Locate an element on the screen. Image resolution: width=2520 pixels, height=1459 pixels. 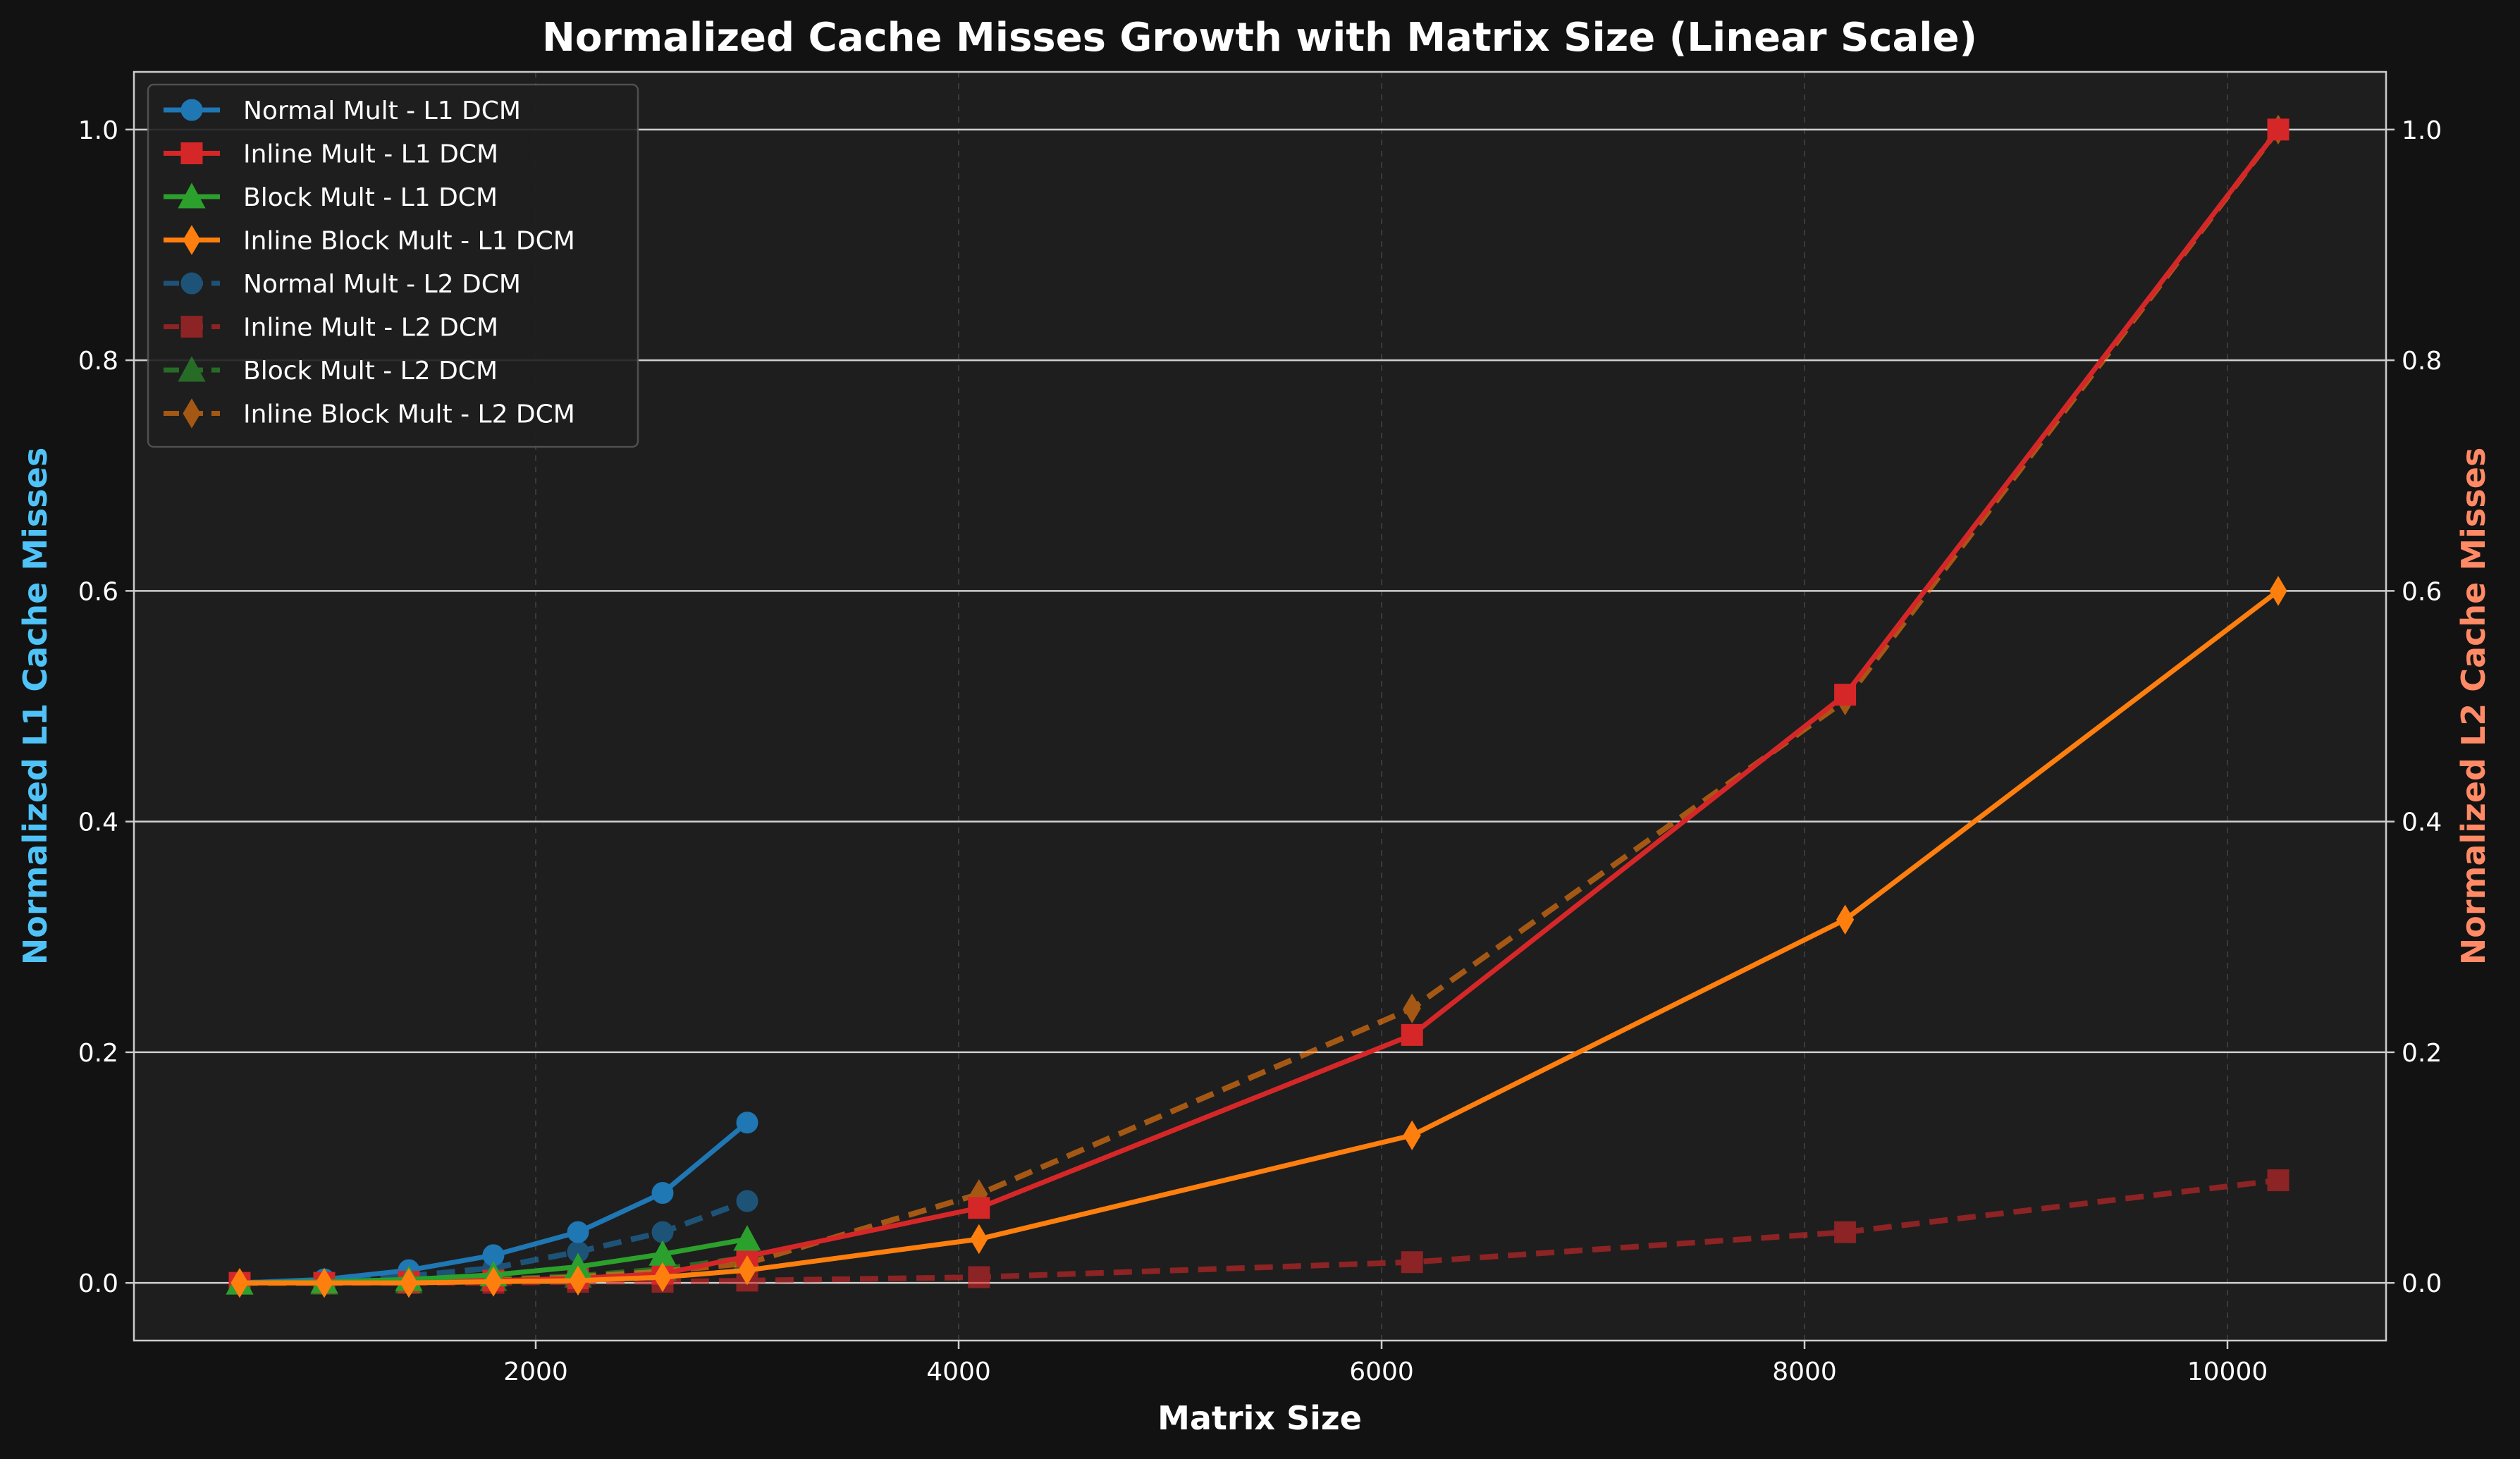
y-tick-label-right: 0.4 is located at coordinates (2422, 822).